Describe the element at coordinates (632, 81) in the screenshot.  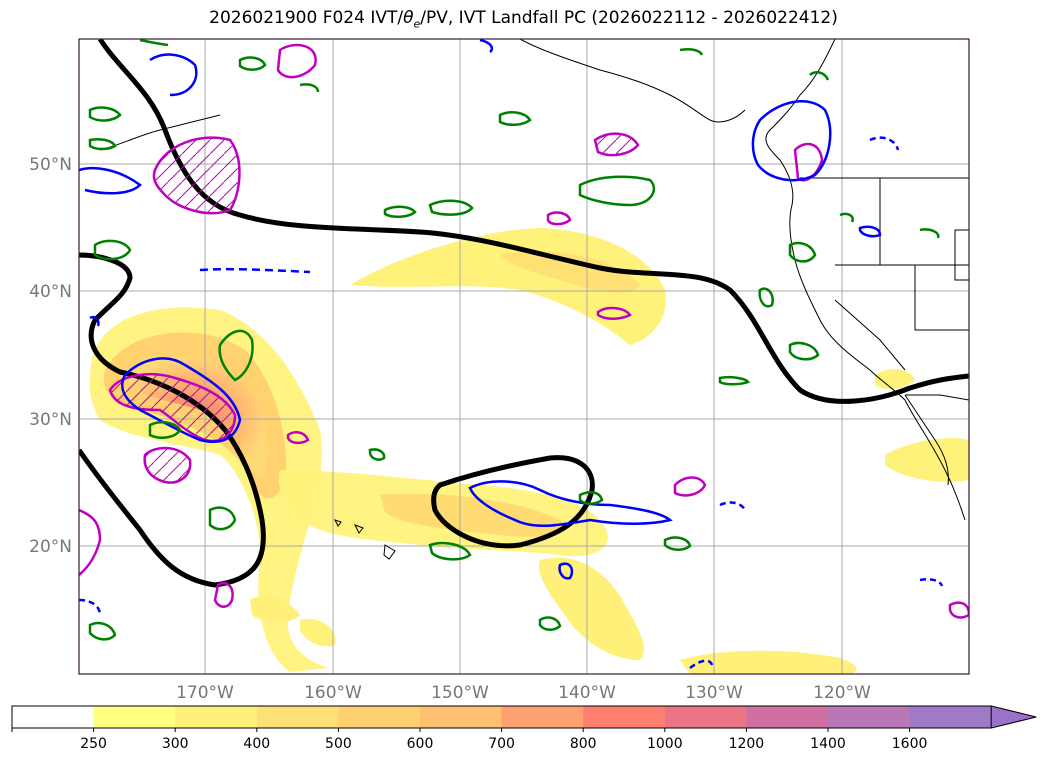
I see `alaska-coast` at that location.